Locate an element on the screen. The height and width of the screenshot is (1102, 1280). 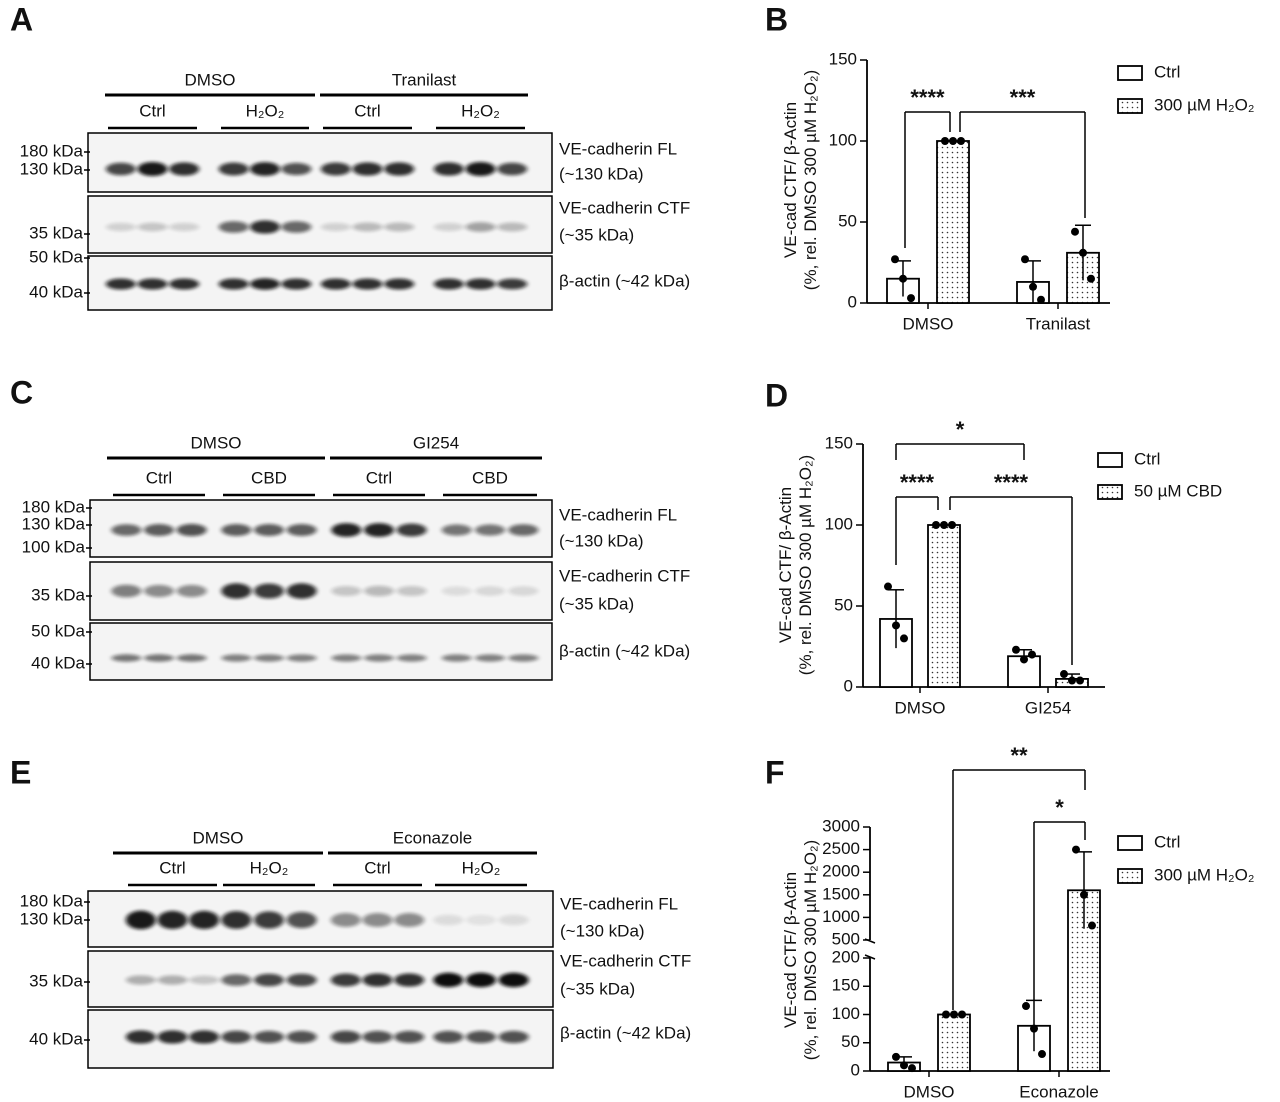
x-tick-label: Tranilast is located at coordinates (1058, 323).